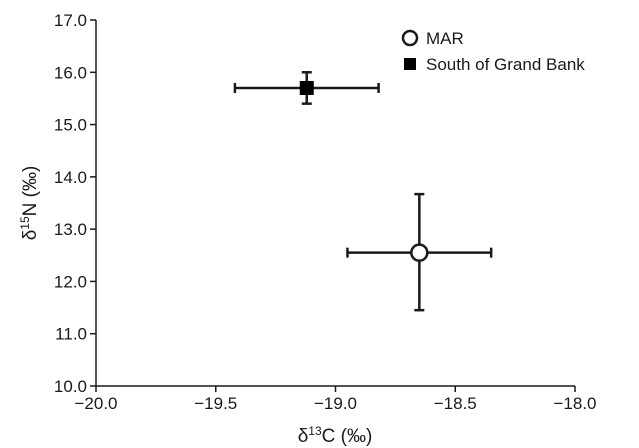  I want to click on legend-marker-filled-square, so click(410, 64).